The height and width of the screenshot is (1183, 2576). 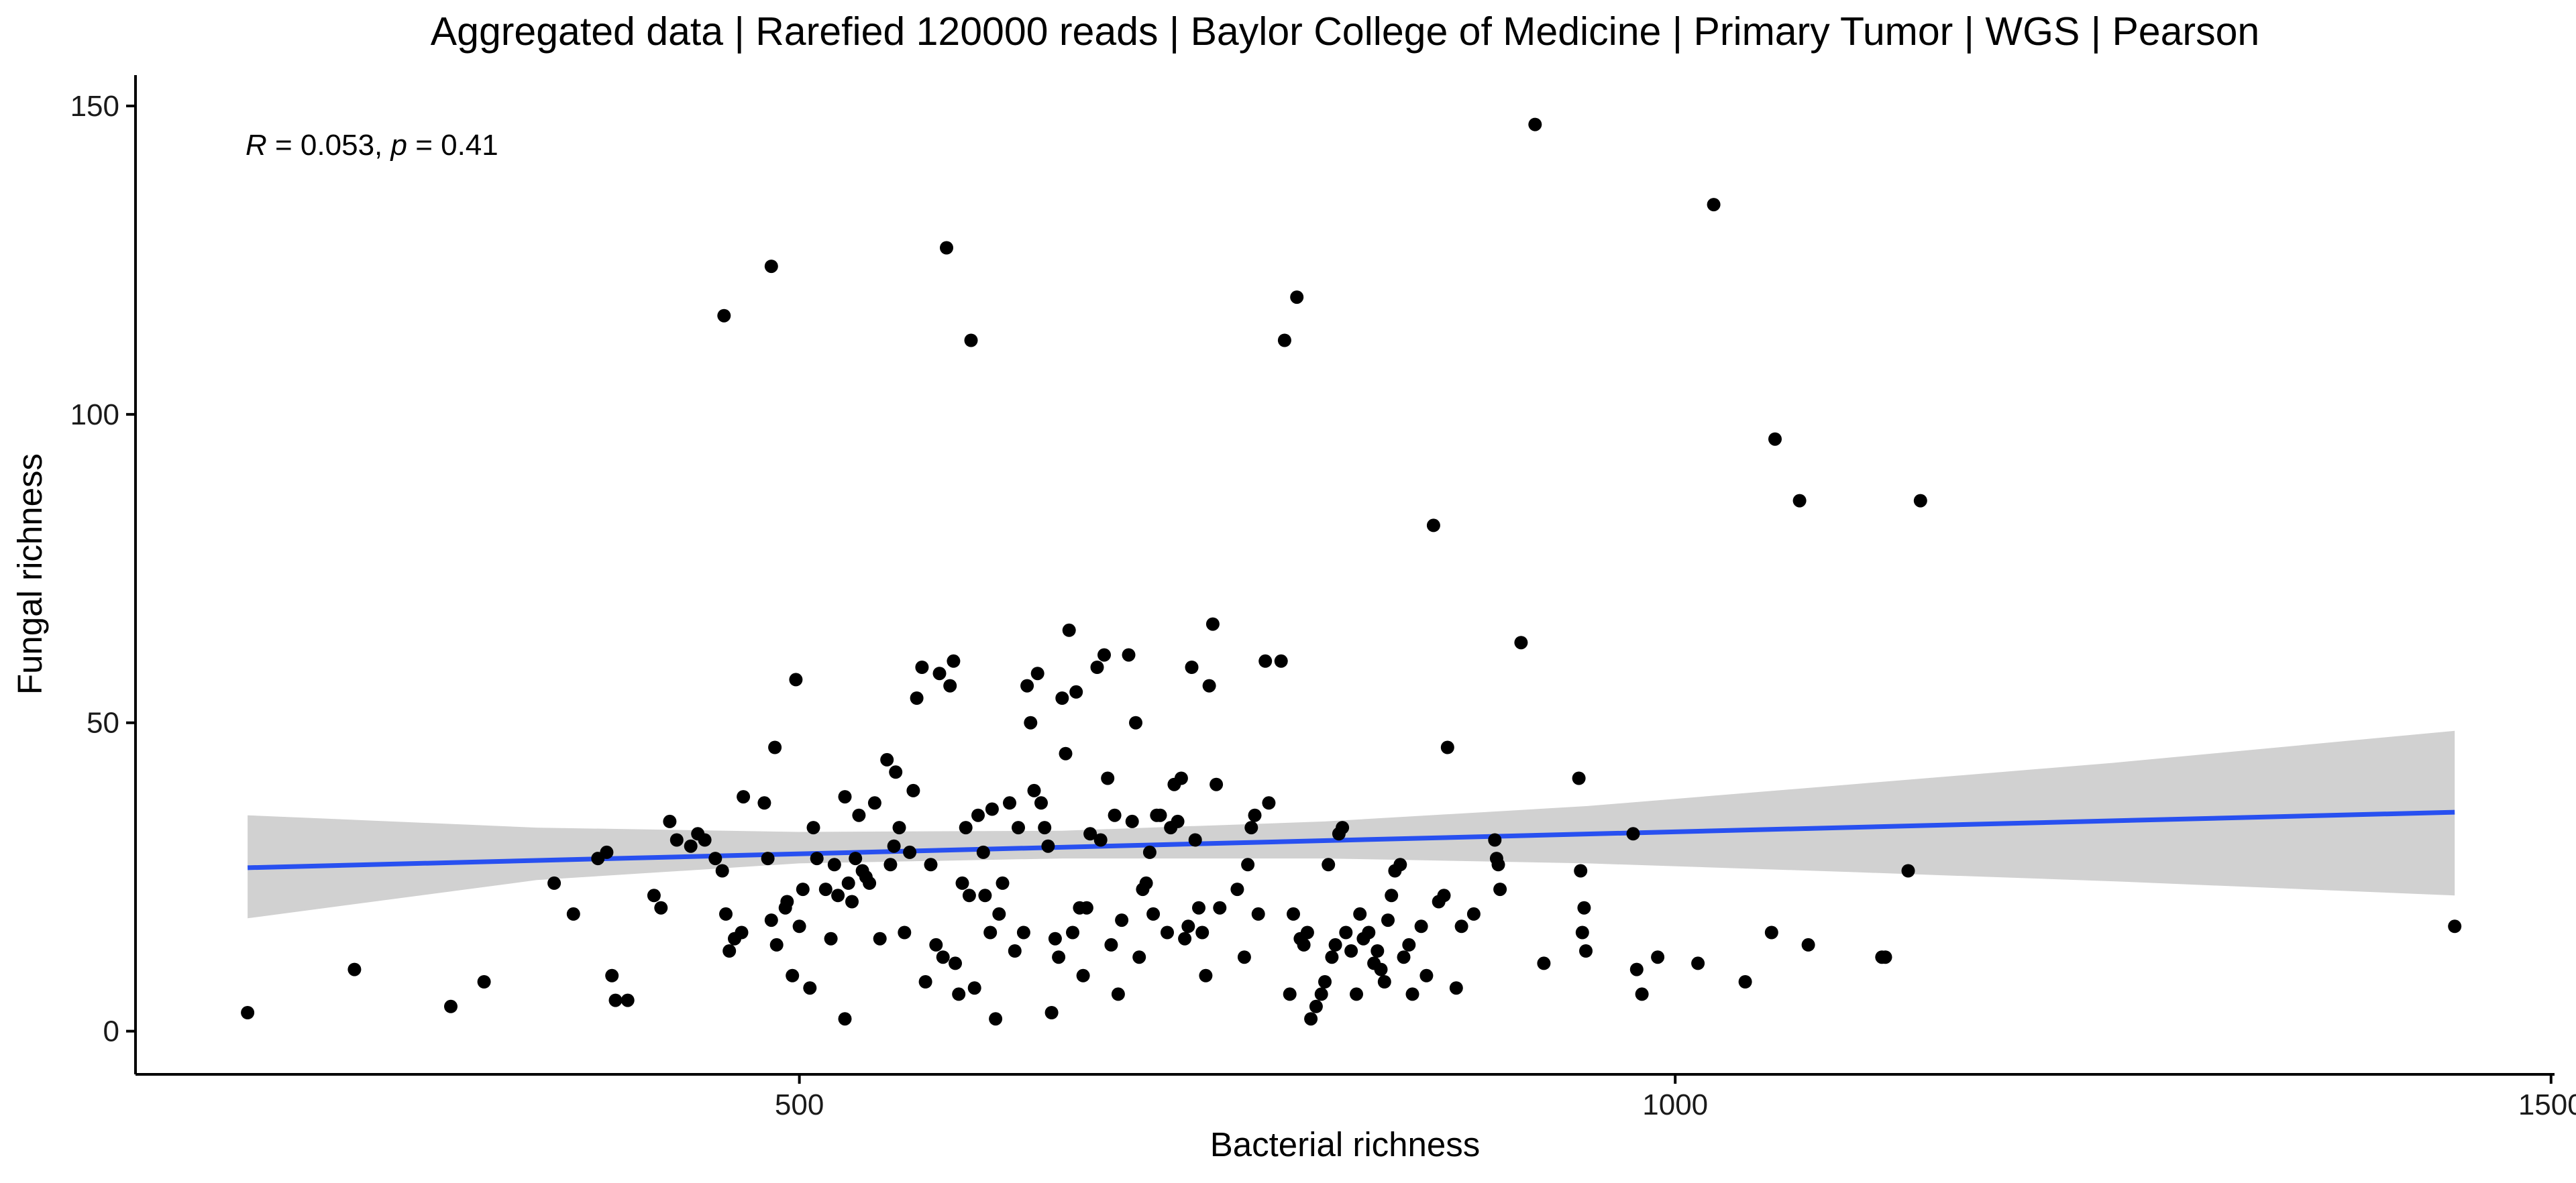 What do you see at coordinates (1351, 839) in the screenshot?
I see `regression-line` at bounding box center [1351, 839].